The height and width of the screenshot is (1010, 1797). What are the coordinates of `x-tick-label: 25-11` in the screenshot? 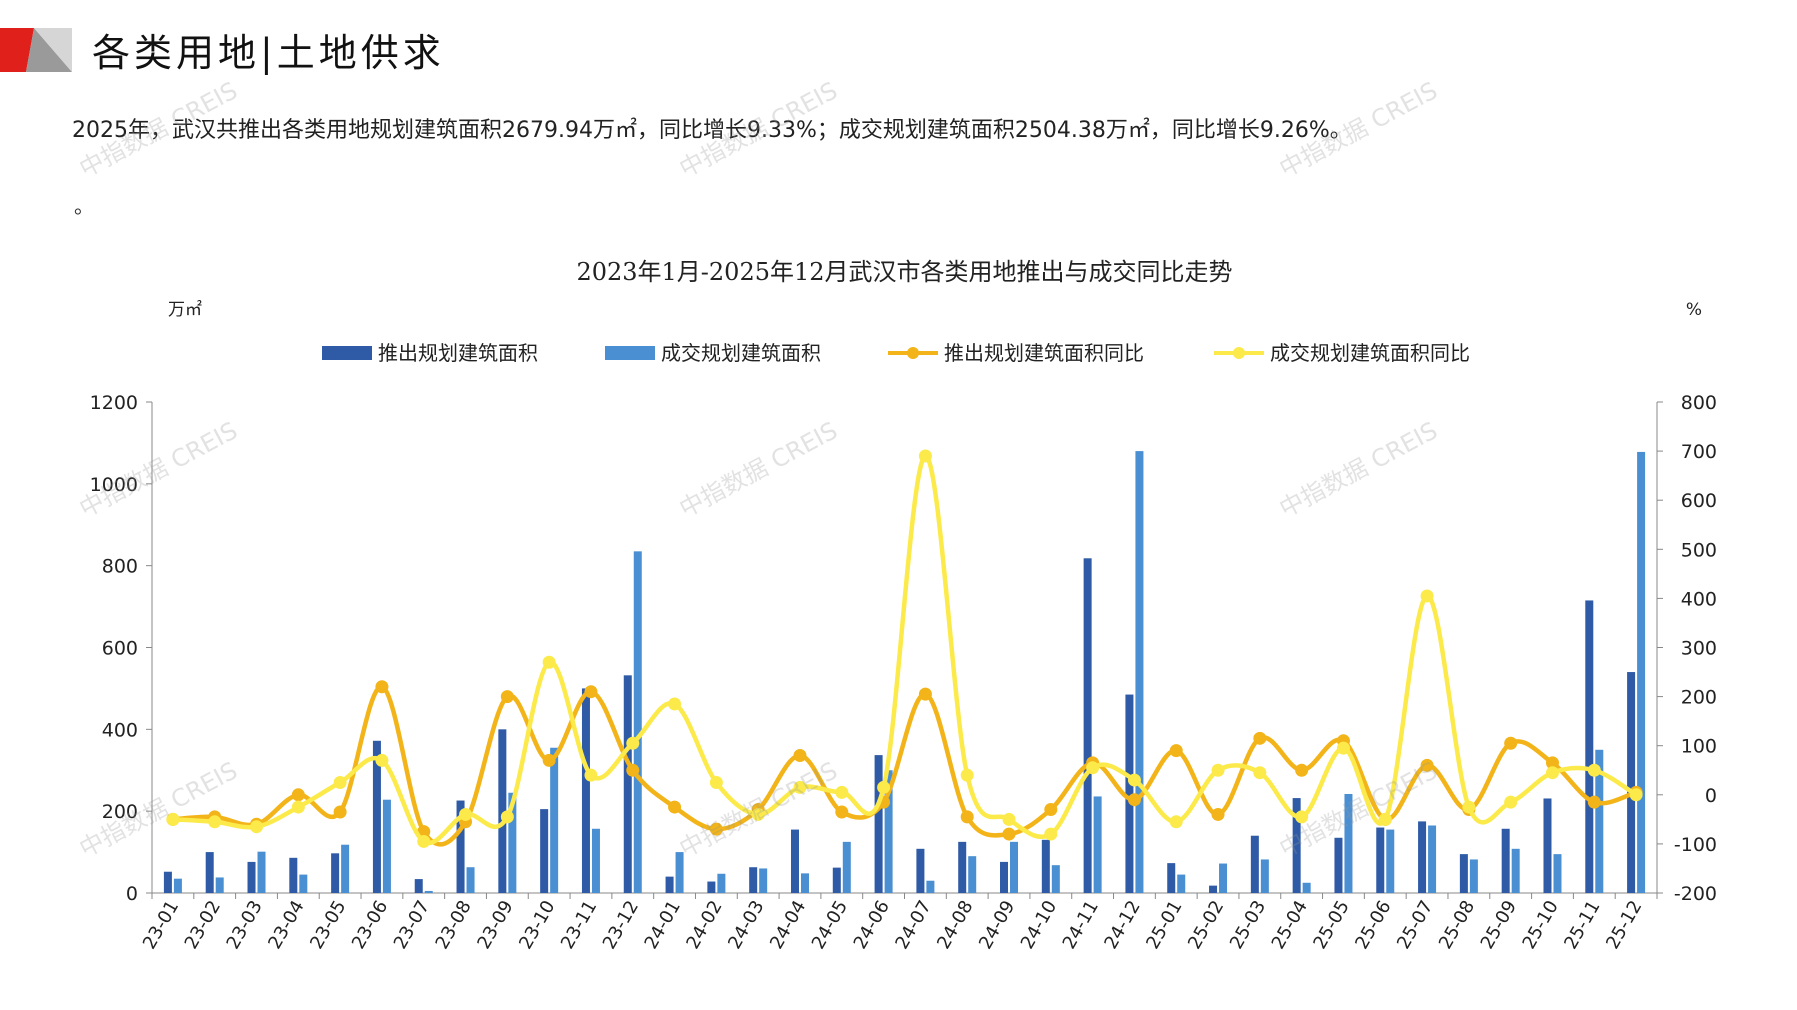 It's located at (1582, 925).